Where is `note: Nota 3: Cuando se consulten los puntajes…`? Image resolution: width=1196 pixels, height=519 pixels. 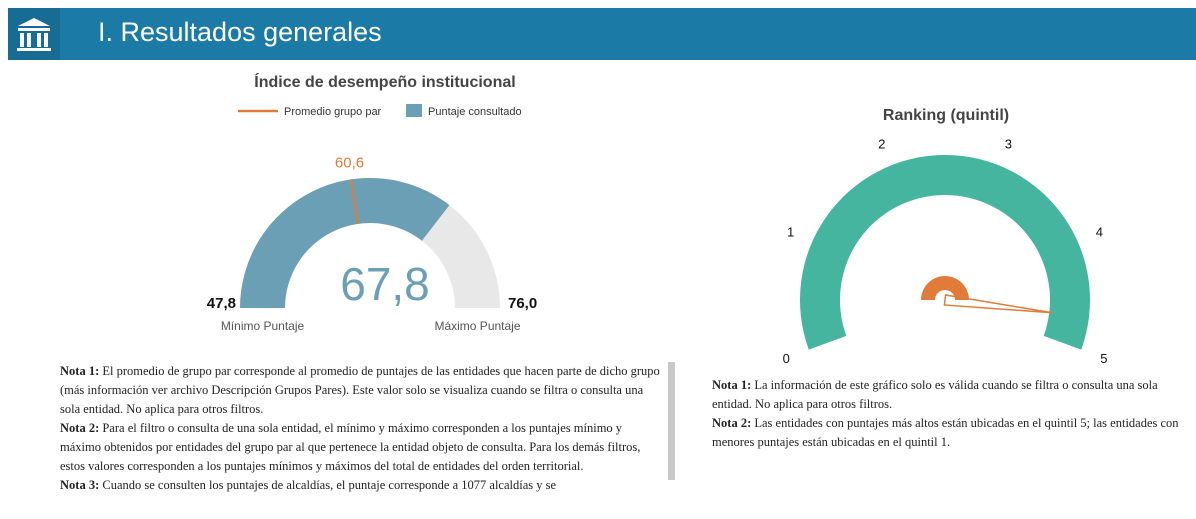
note: Nota 3: Cuando se consulten los puntajes… is located at coordinates (362, 485).